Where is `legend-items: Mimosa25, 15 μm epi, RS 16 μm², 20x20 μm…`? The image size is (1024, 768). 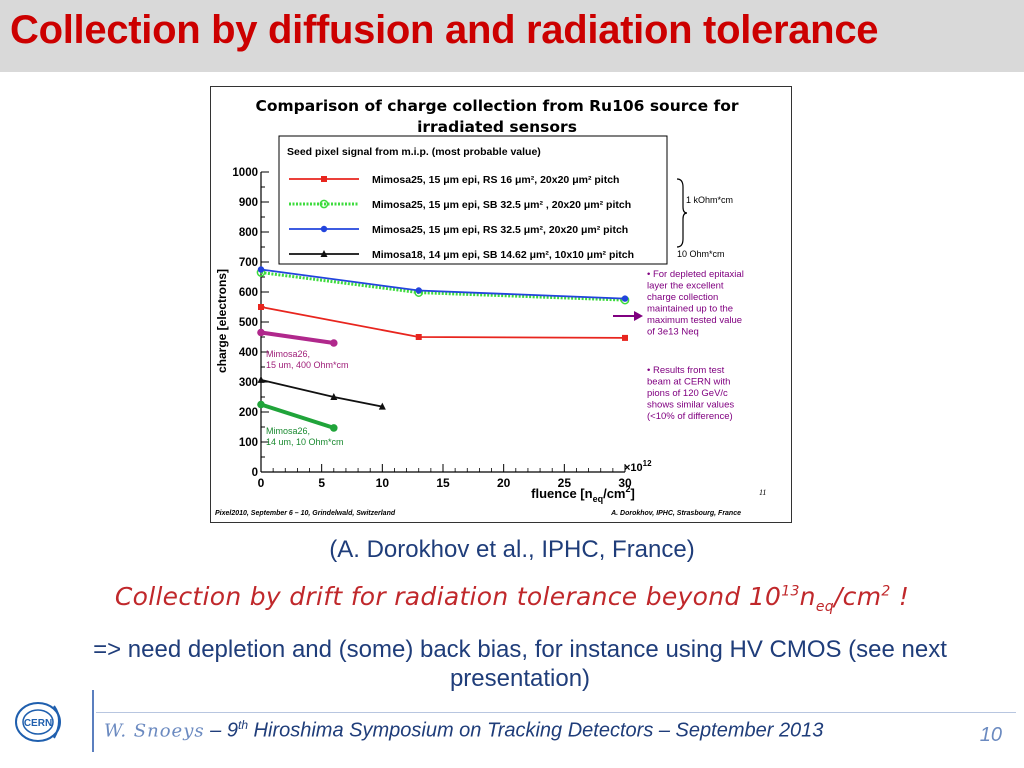
legend-items: Mimosa25, 15 μm epi, RS 16 μm², 20x20 μm… is located at coordinates (461, 217).